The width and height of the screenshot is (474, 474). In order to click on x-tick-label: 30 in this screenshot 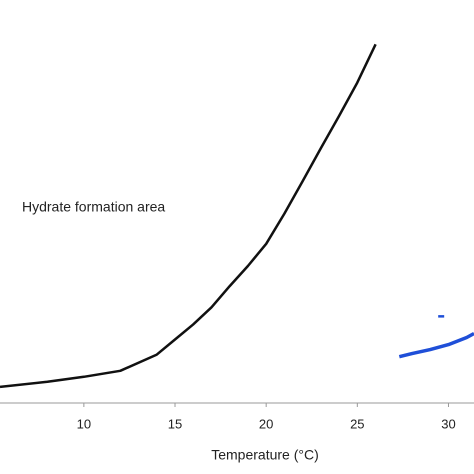, I will do `click(448, 423)`.